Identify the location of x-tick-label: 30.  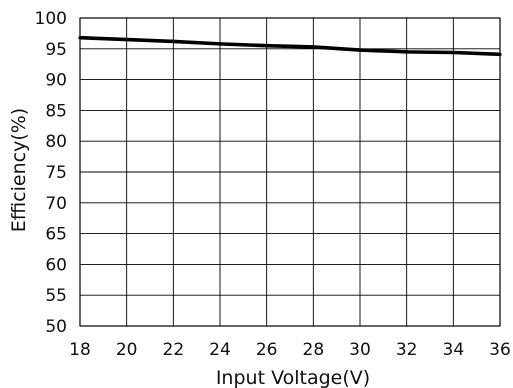
(360, 350).